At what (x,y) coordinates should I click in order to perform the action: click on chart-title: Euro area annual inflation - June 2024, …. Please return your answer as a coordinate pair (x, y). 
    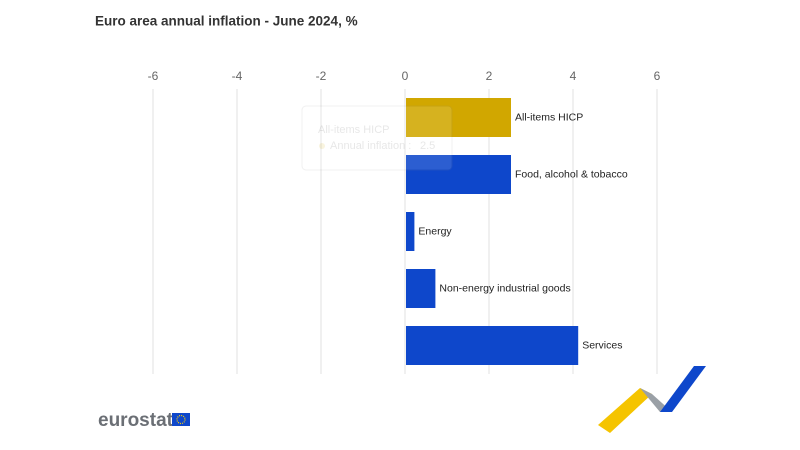
    Looking at the image, I should click on (226, 21).